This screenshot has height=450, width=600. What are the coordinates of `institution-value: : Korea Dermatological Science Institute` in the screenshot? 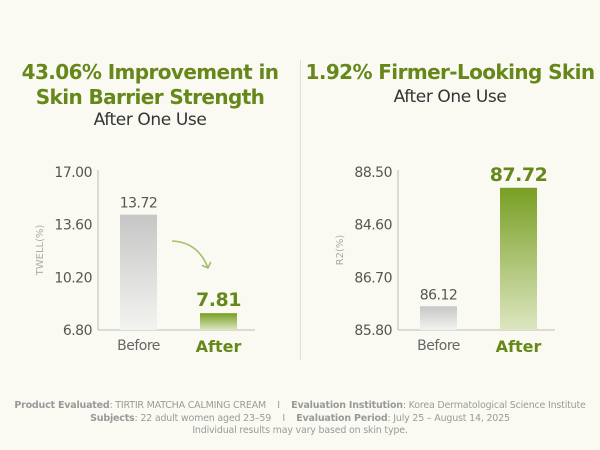 It's located at (494, 405).